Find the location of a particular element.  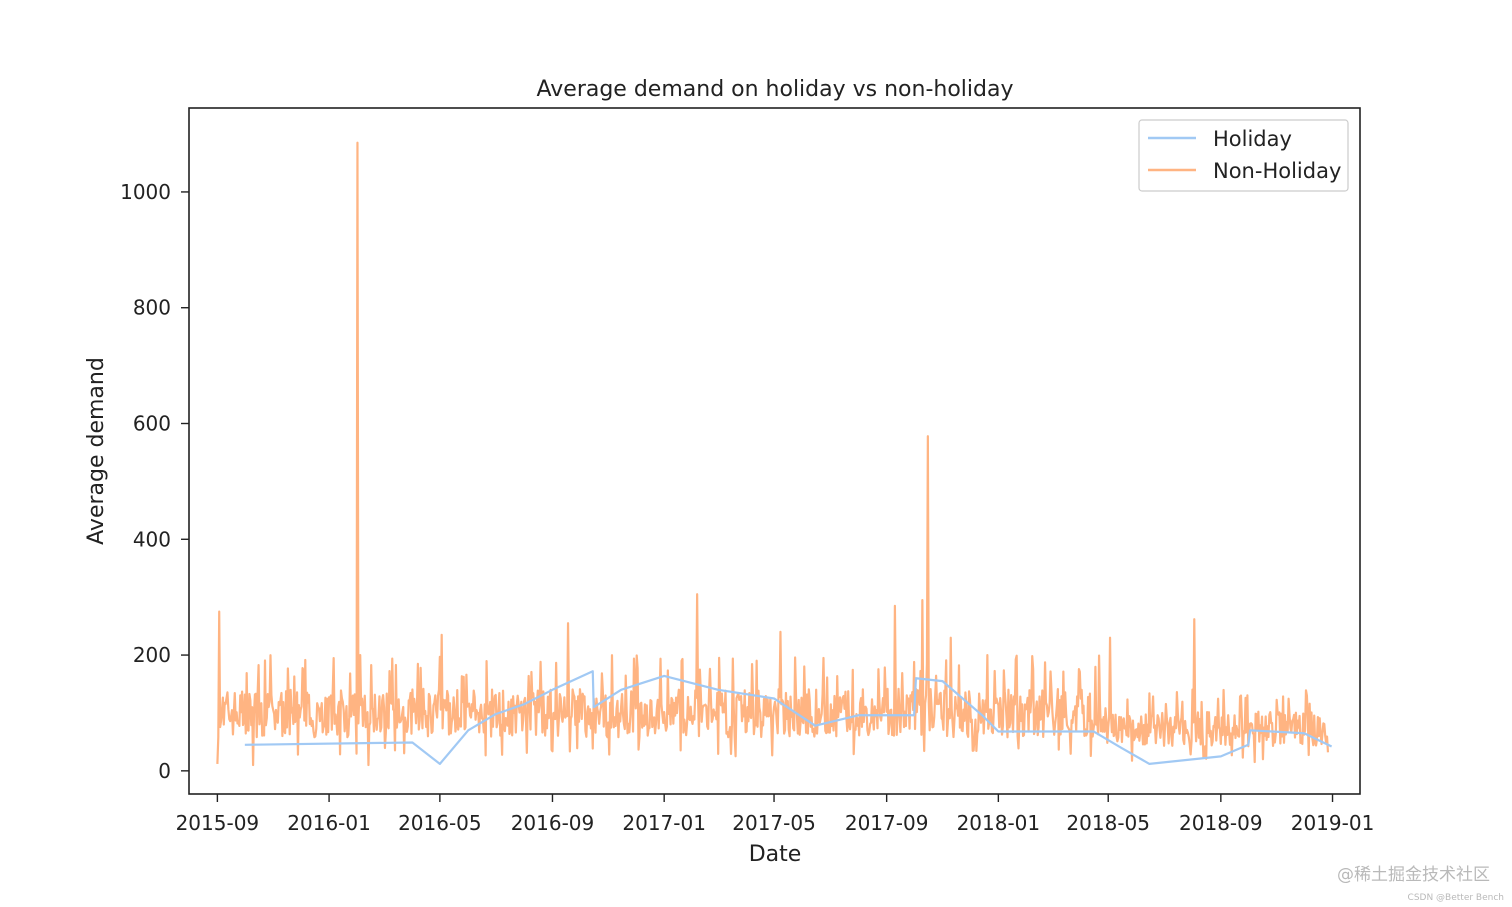

x-tick-label: 2018-05 is located at coordinates (1108, 823).